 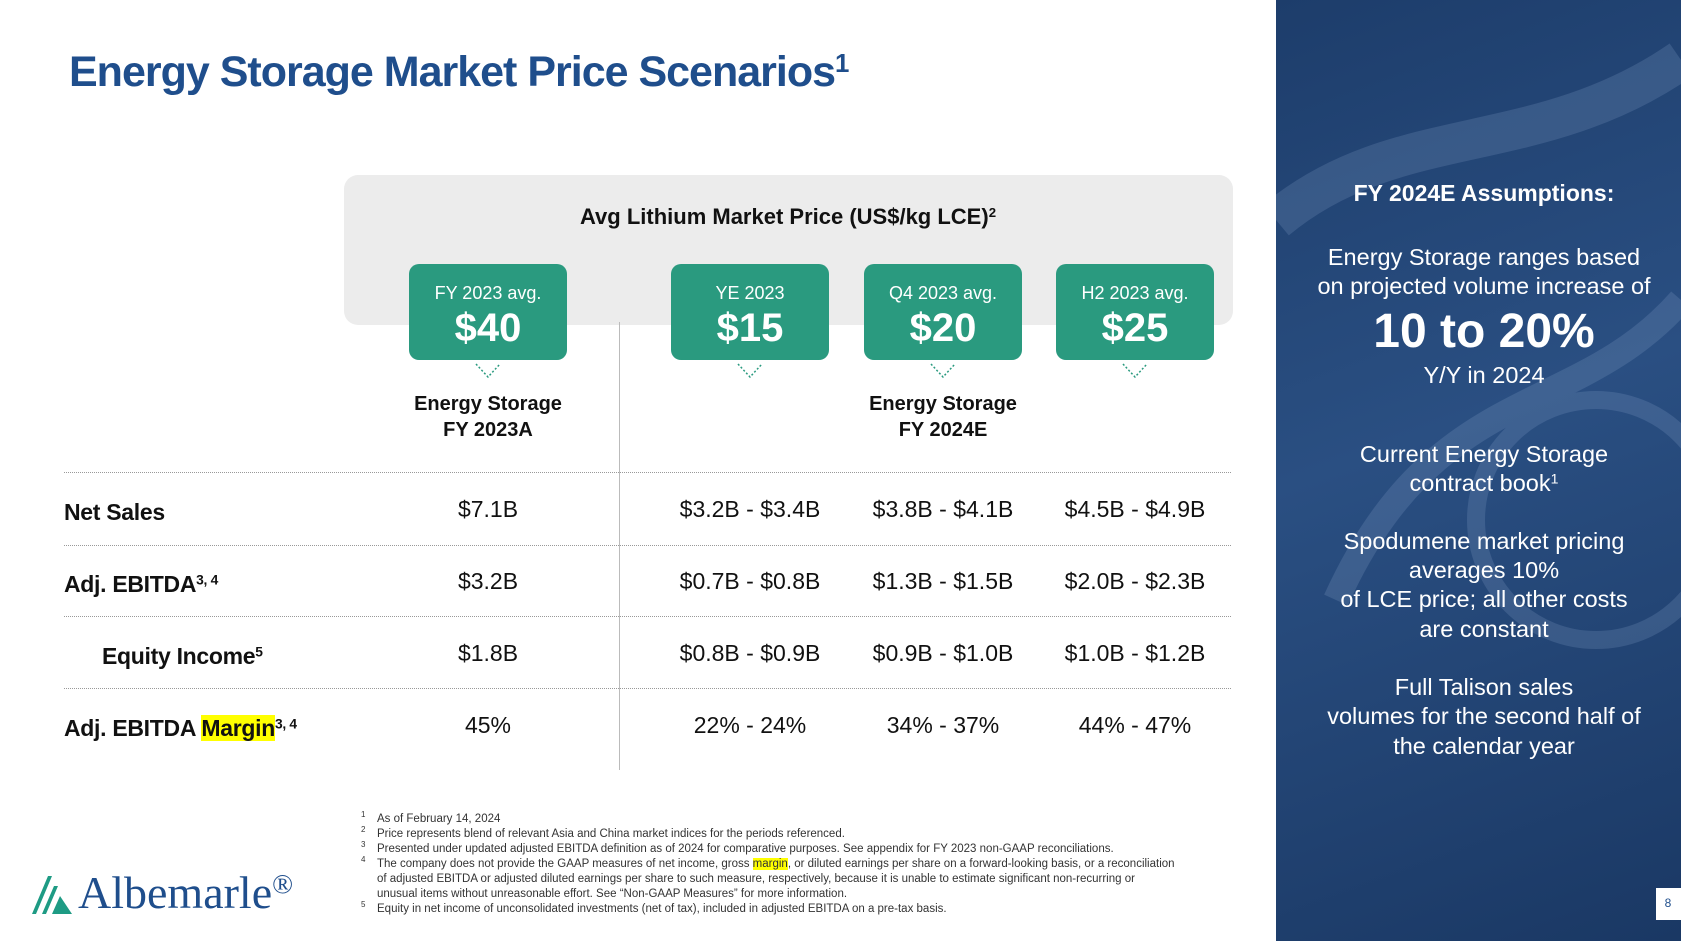 I want to click on logo: Albemarle®, so click(x=186, y=892).